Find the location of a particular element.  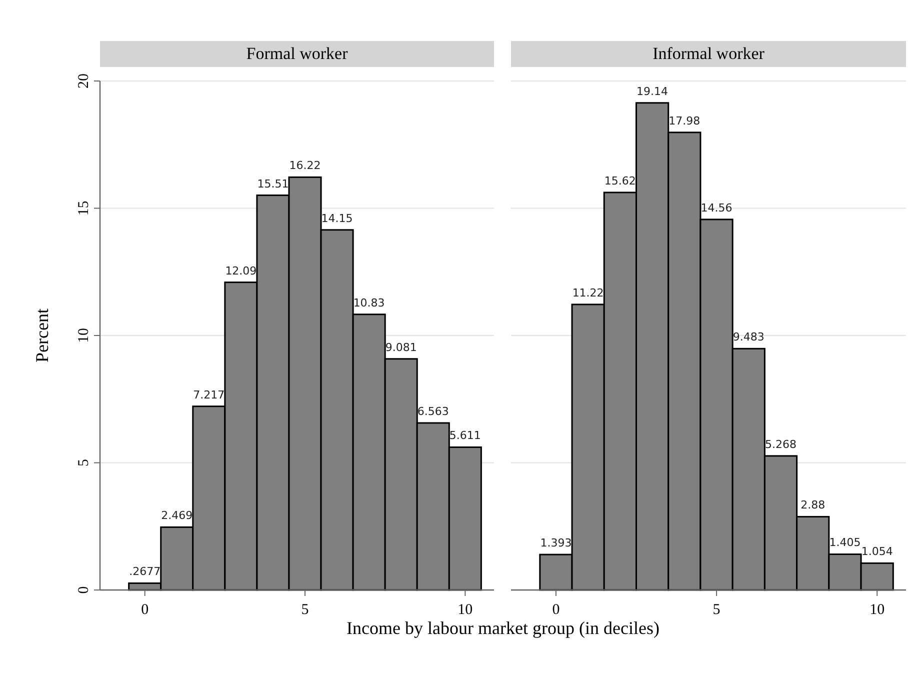

data-label: 14.56 is located at coordinates (716, 207).